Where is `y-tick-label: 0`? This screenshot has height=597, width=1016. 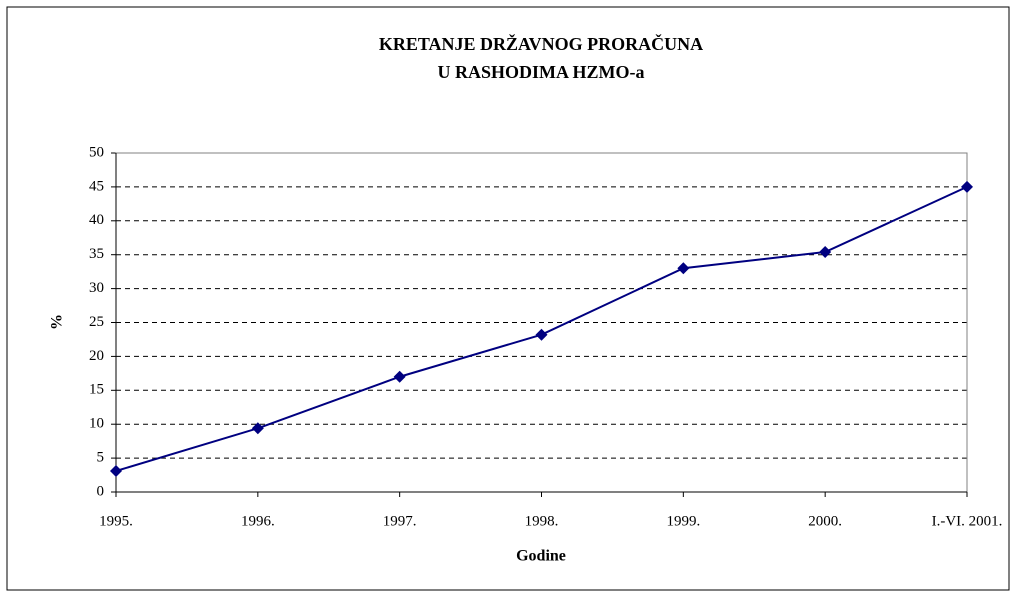 y-tick-label: 0 is located at coordinates (101, 491).